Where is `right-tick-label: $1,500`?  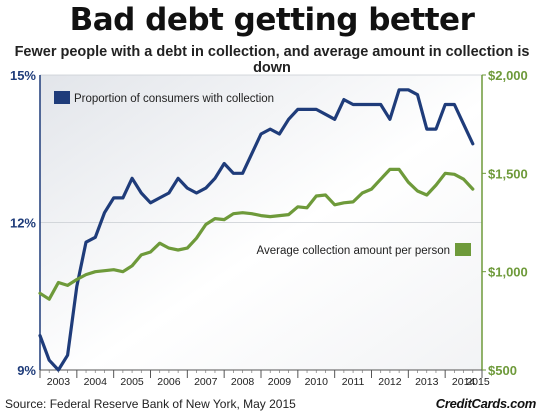 right-tick-label: $1,500 is located at coordinates (508, 173).